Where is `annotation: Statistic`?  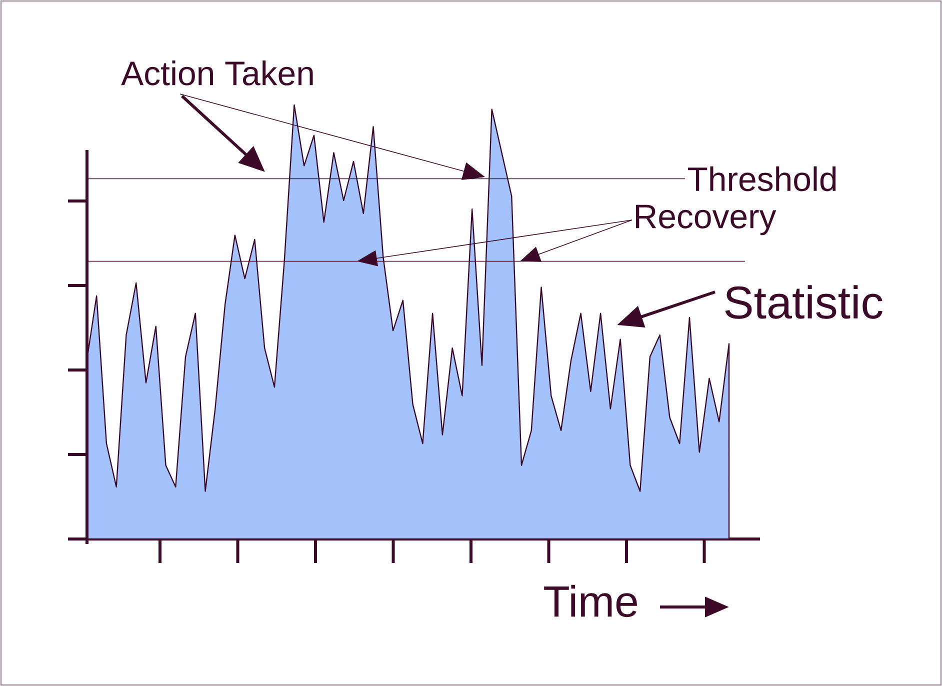
annotation: Statistic is located at coordinates (803, 302).